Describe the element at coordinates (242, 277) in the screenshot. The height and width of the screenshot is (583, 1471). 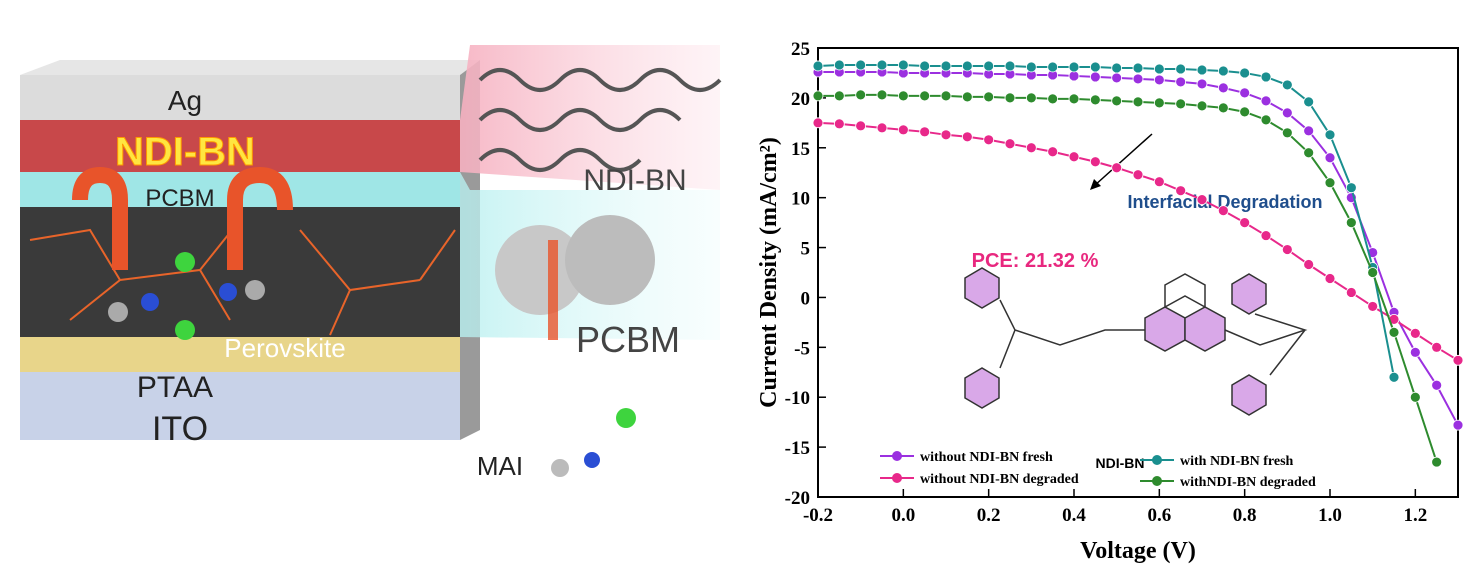
I see `grain-boundaries` at that location.